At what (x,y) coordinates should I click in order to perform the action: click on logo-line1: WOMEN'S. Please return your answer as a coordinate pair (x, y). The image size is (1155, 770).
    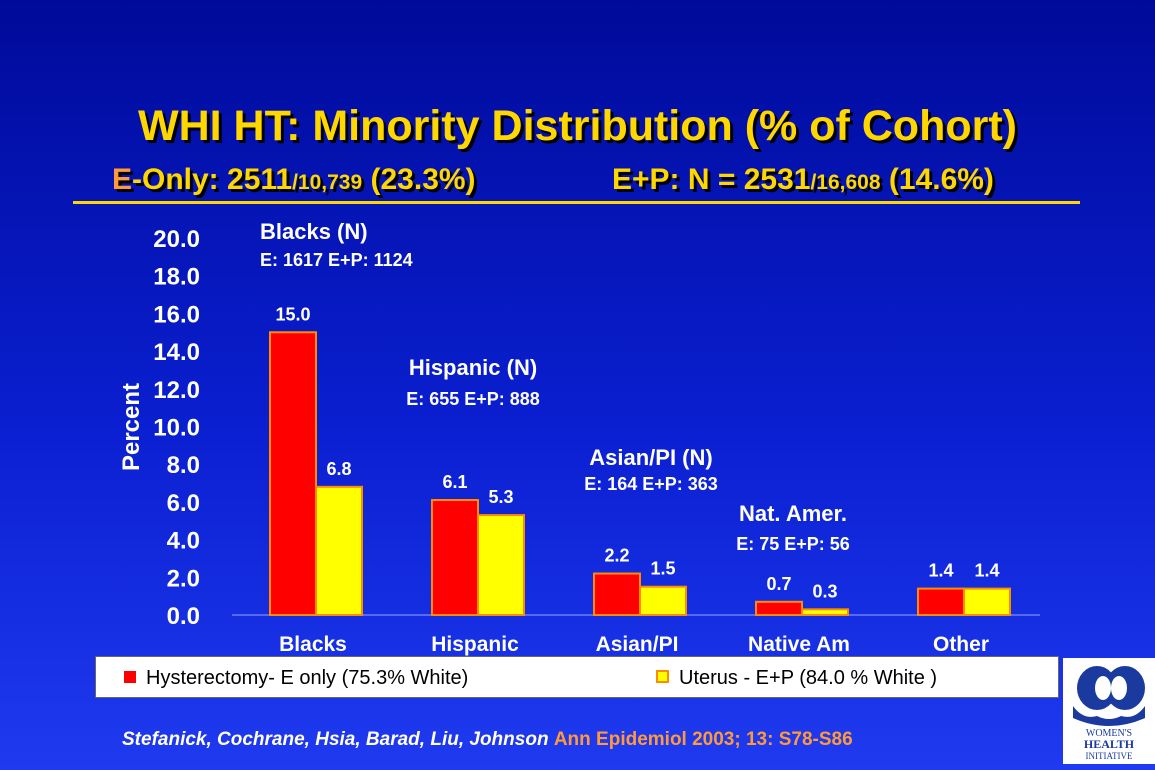
    Looking at the image, I should click on (1109, 733).